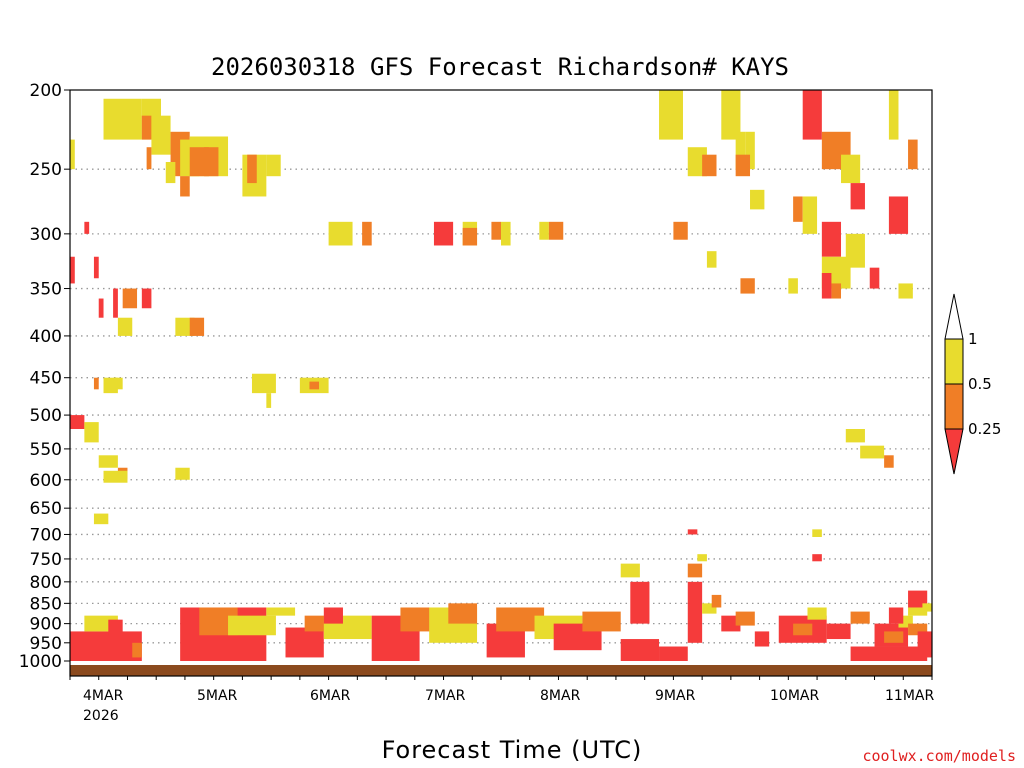  I want to click on legend-swatch-0.25-0.5, so click(954, 406).